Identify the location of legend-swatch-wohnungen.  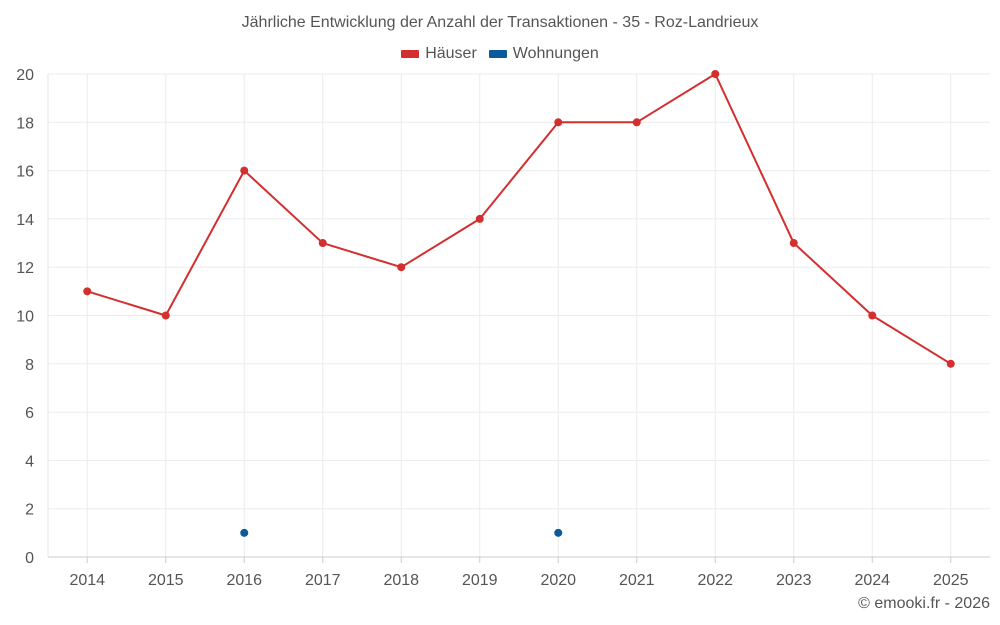
(497, 54).